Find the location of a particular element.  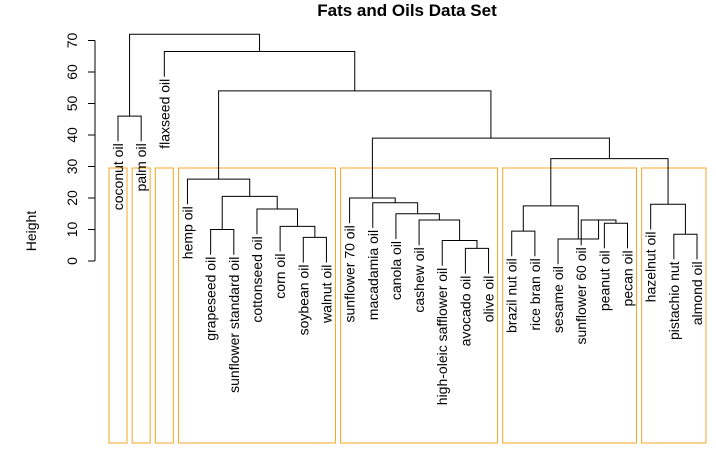

y-axis-label: Height is located at coordinates (31, 231).